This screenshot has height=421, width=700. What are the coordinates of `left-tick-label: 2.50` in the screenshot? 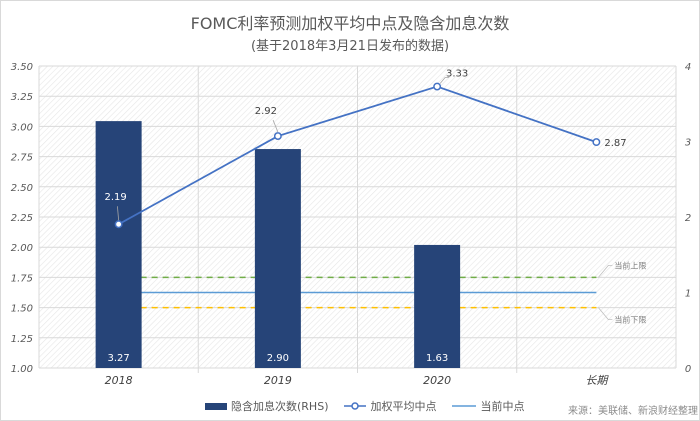 It's located at (22, 188).